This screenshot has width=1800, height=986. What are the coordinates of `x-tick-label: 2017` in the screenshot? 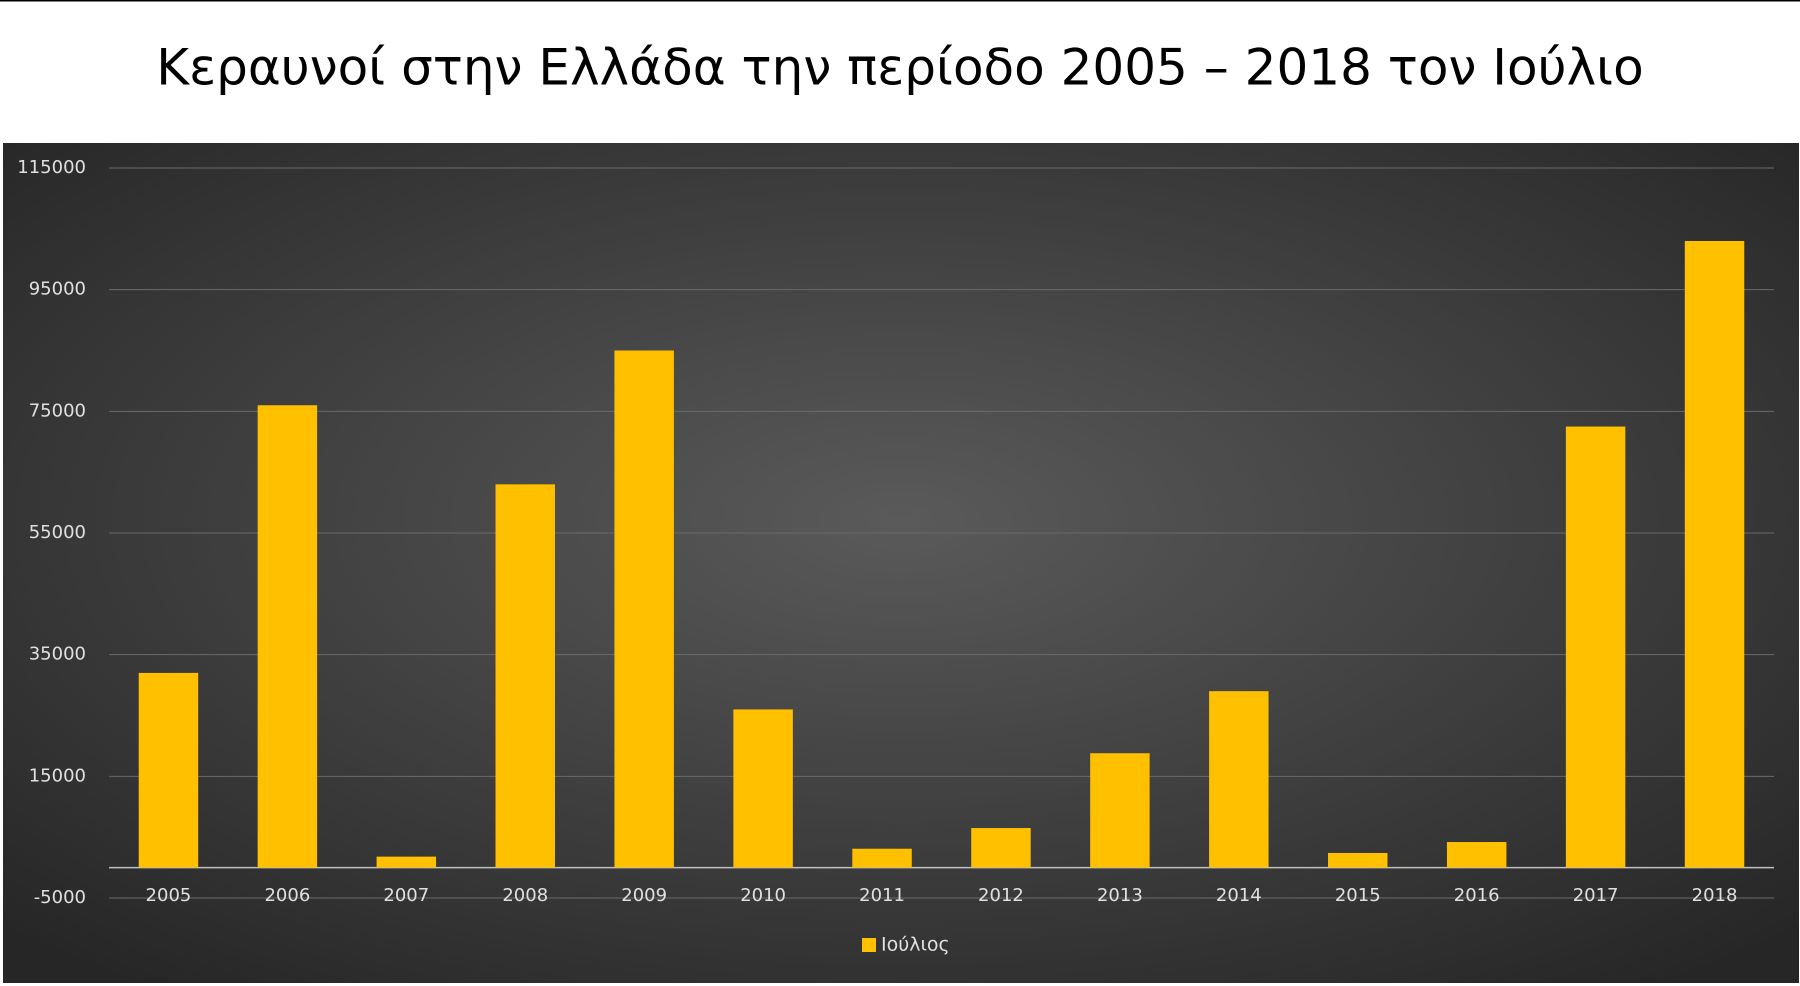 It's located at (1596, 895).